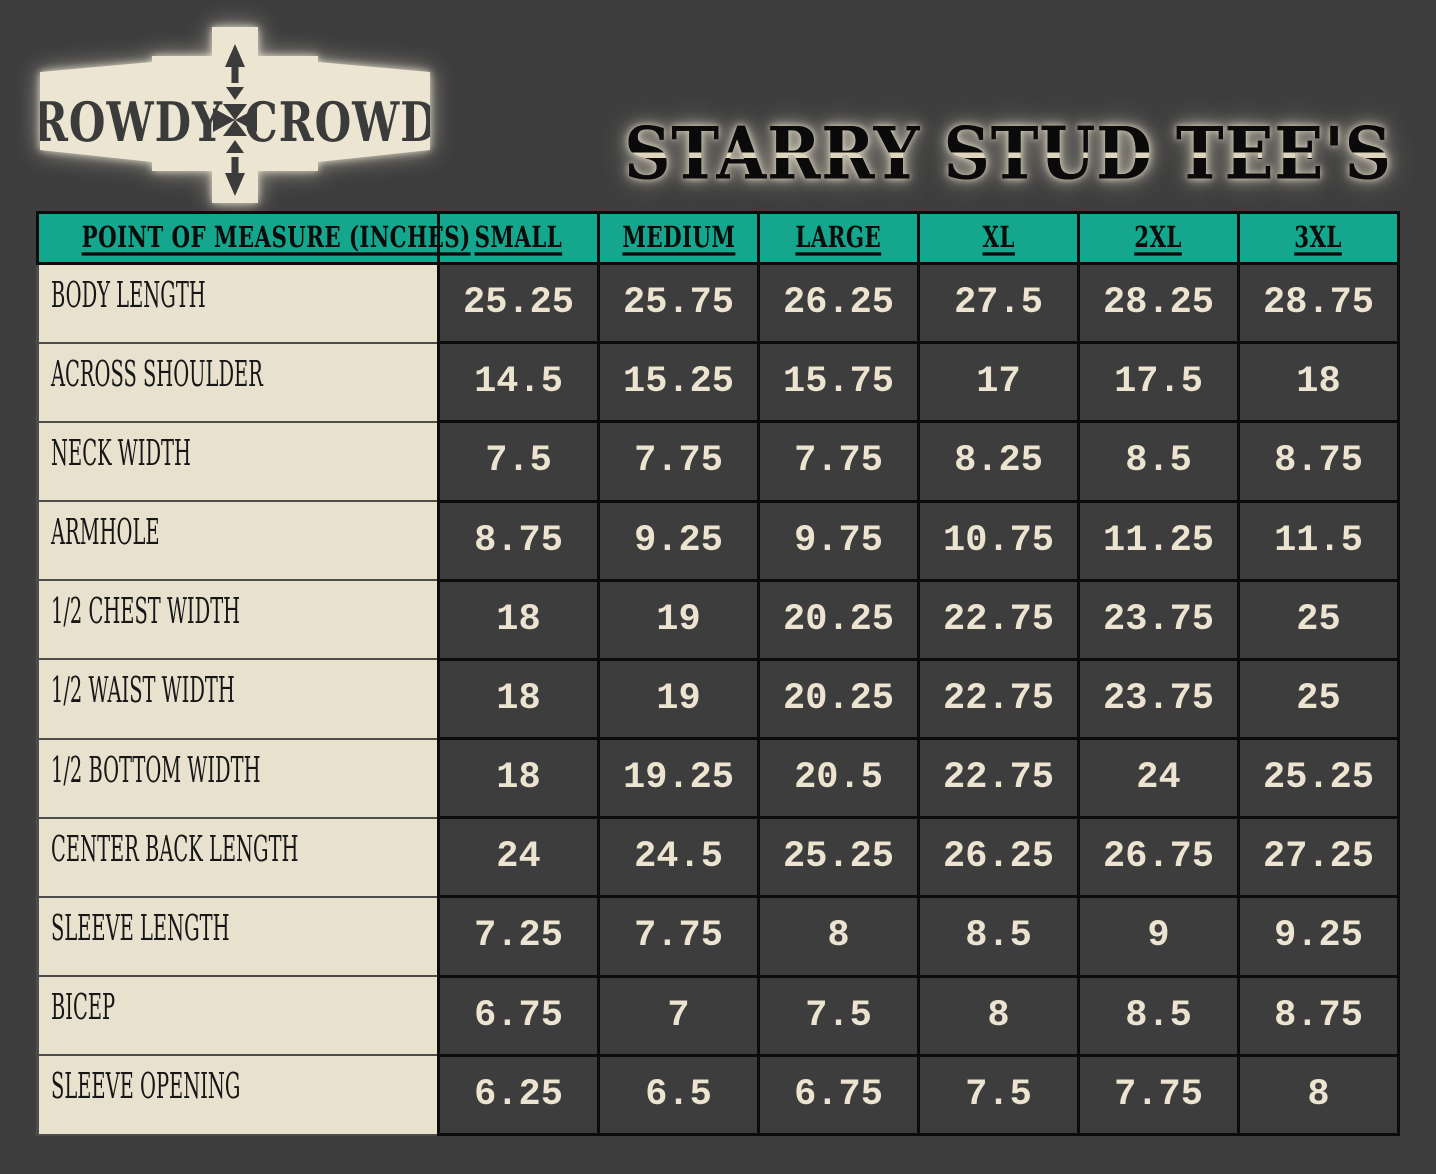 The height and width of the screenshot is (1174, 1436). What do you see at coordinates (838, 303) in the screenshot?
I see `measurement-value: 26.25` at bounding box center [838, 303].